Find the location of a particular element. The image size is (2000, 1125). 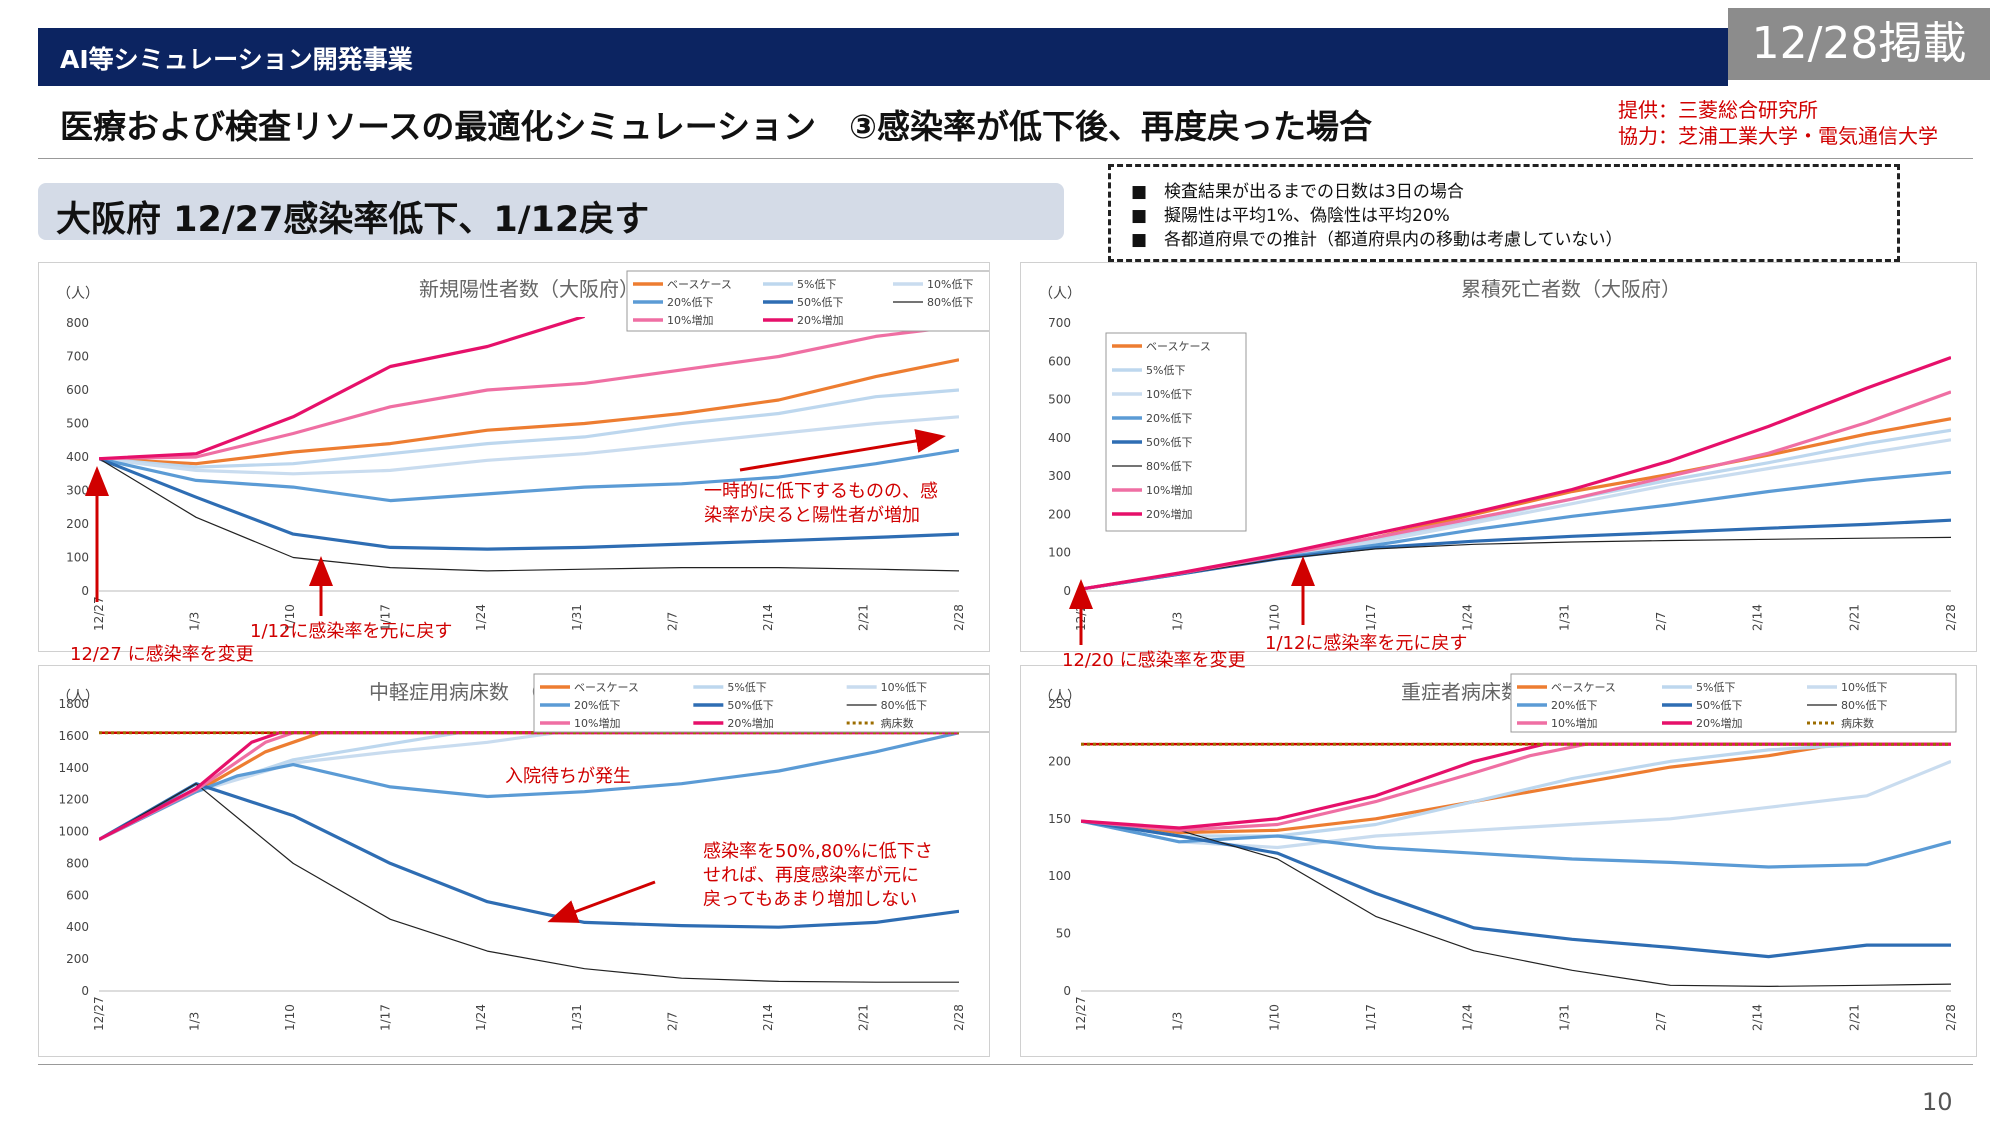

x-tick: 2/14 is located at coordinates (1758, 1017).